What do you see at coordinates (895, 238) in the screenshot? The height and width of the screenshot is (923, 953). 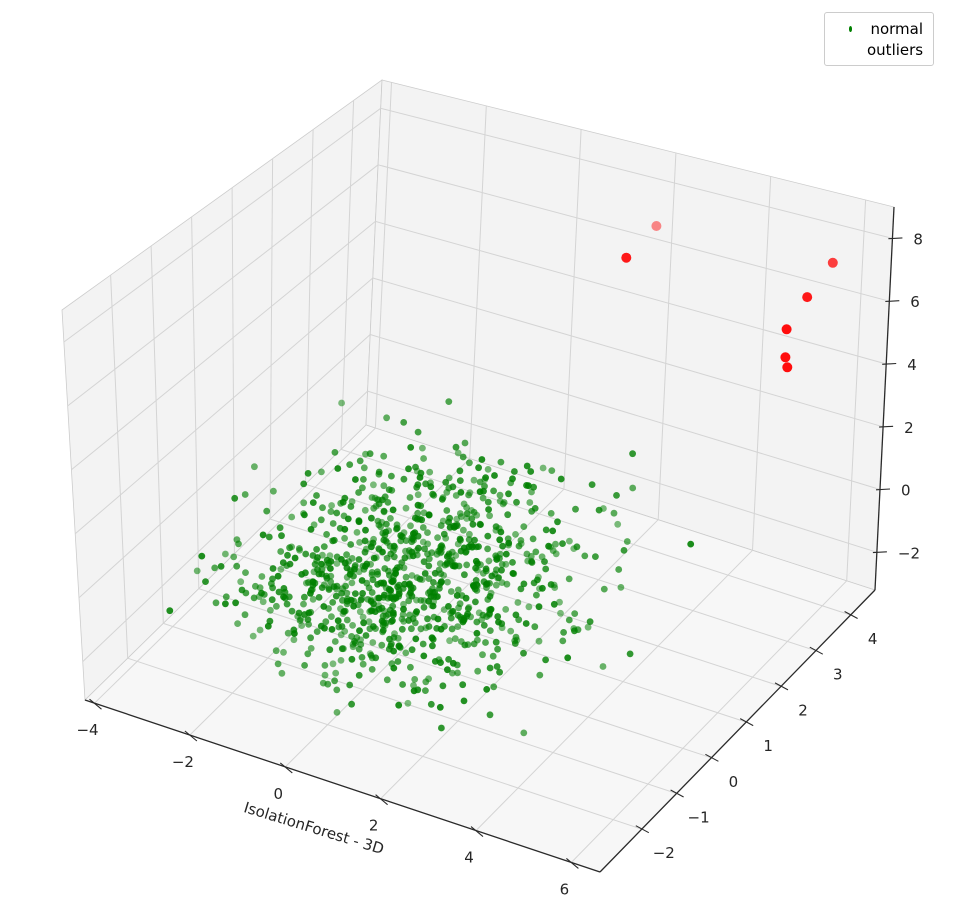 I see `z-tick` at bounding box center [895, 238].